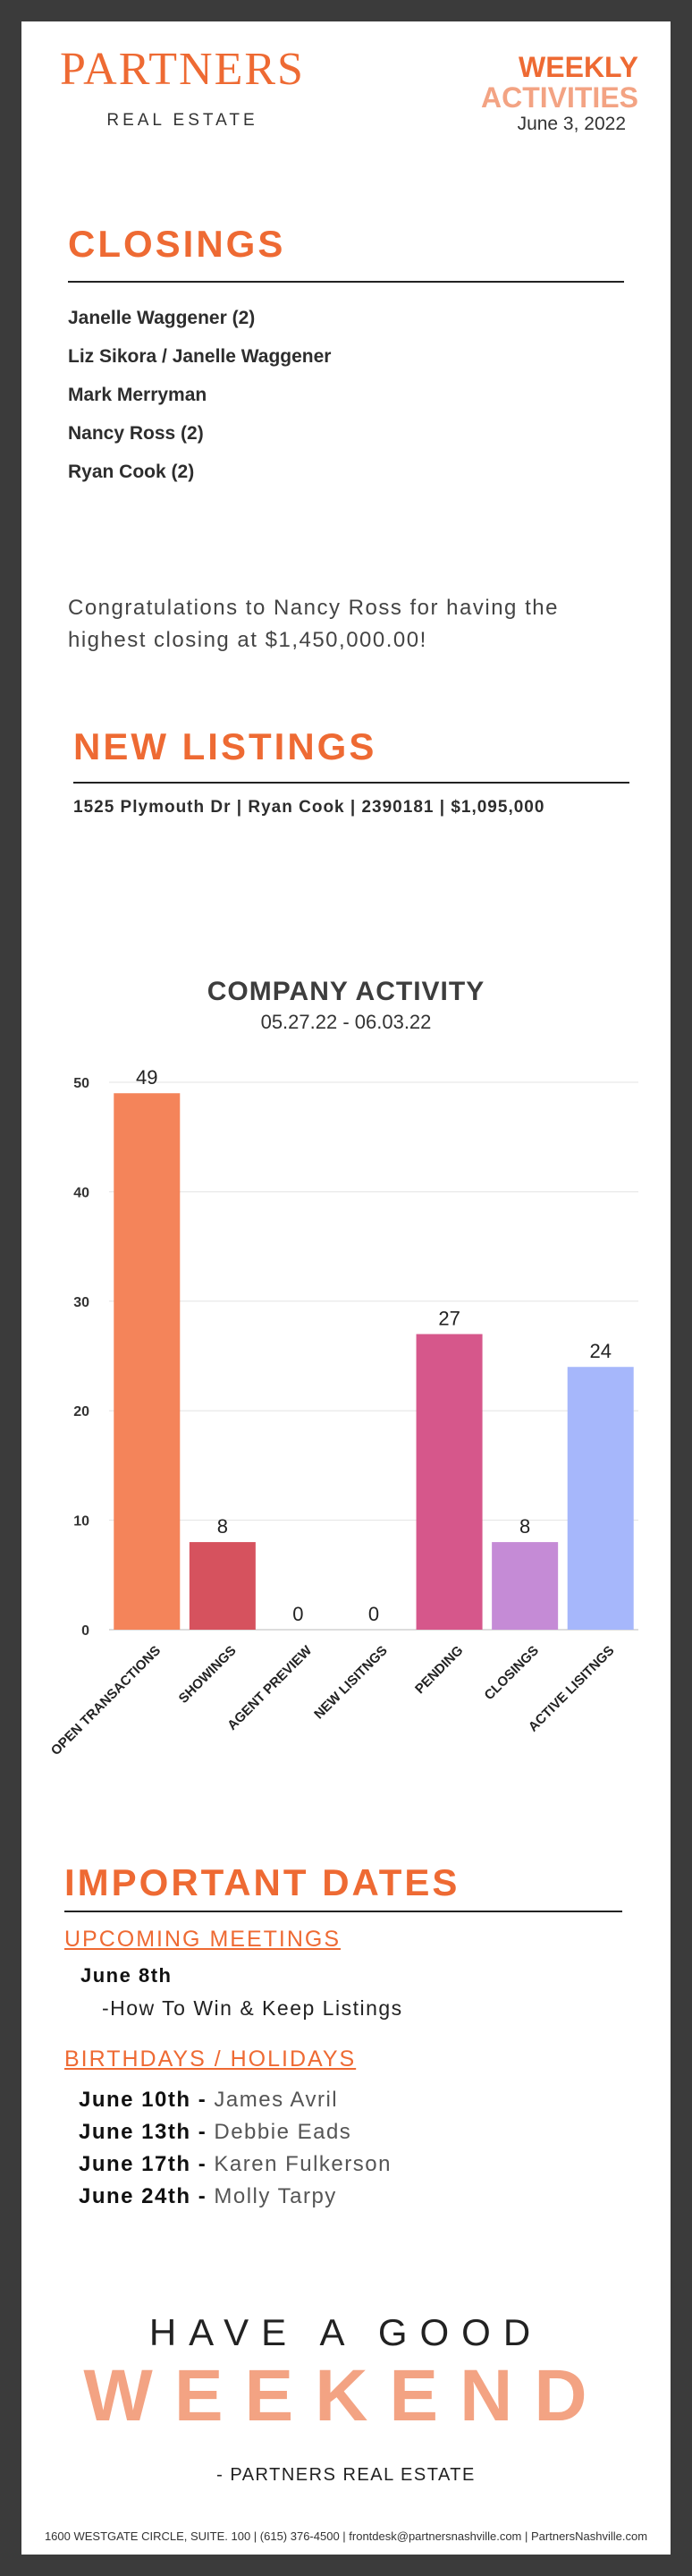  I want to click on x-tick-label: SHOWINGS, so click(208, 1675).